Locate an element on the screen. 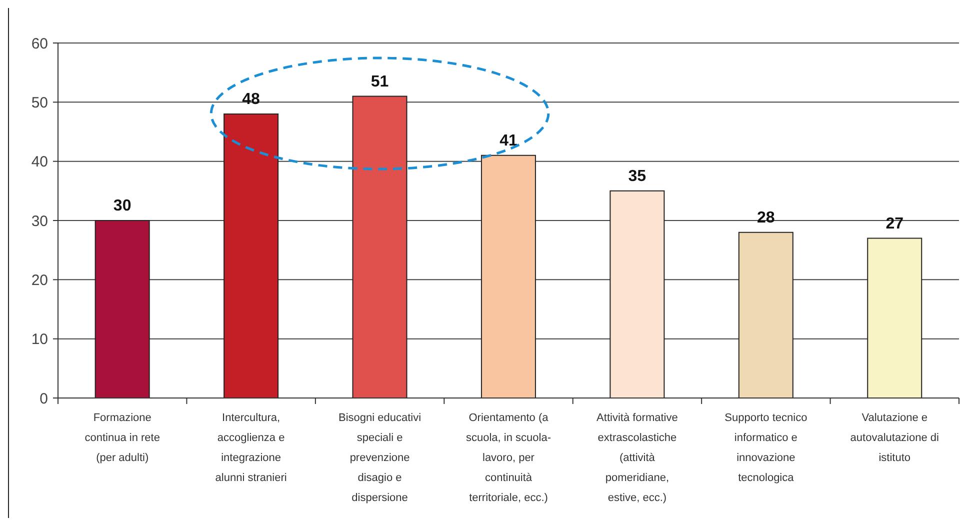 The height and width of the screenshot is (522, 966). data-label: 35 is located at coordinates (637, 176).